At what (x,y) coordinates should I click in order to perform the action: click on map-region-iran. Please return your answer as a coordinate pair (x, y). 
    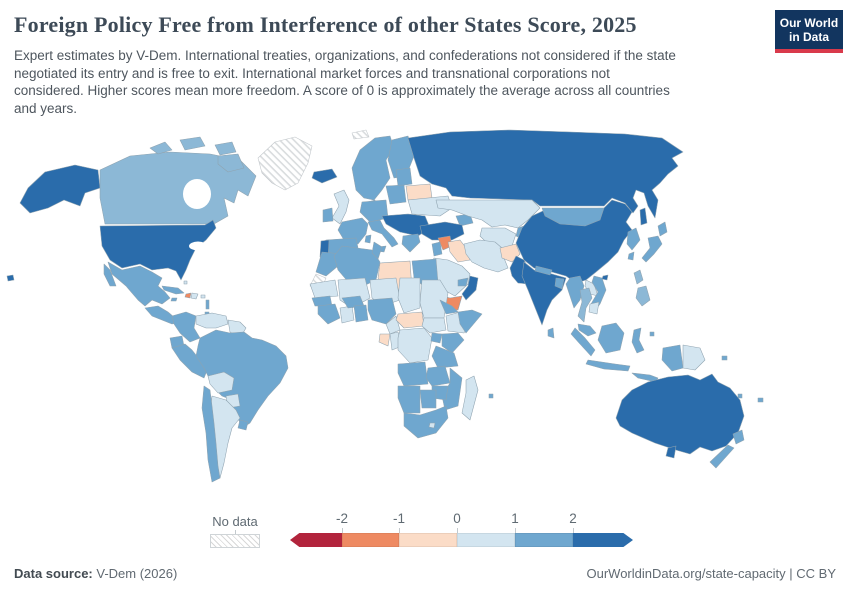
    Looking at the image, I should click on (486, 256).